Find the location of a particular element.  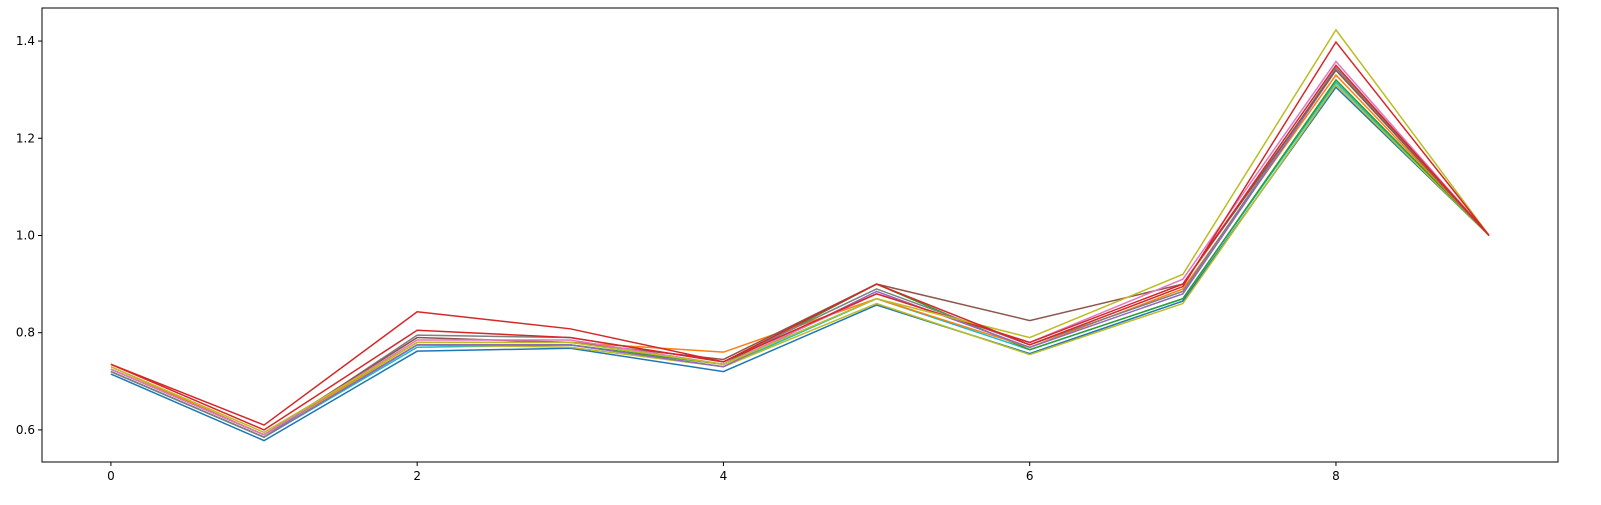

x-tick-label: 0 is located at coordinates (111, 476).